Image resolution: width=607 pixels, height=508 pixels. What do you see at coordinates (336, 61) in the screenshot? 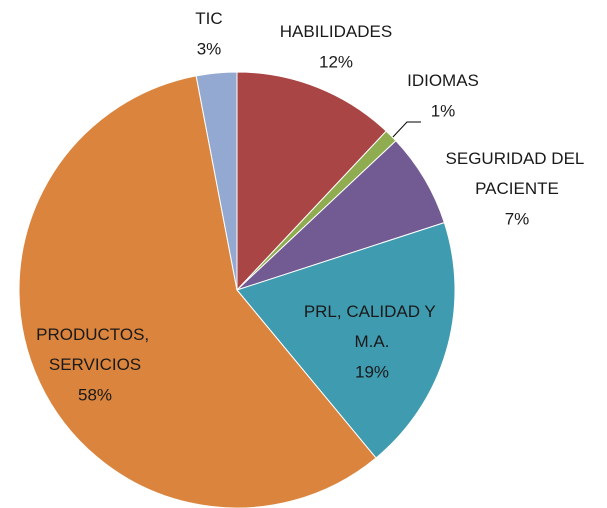
I see `value-label: 12%` at bounding box center [336, 61].